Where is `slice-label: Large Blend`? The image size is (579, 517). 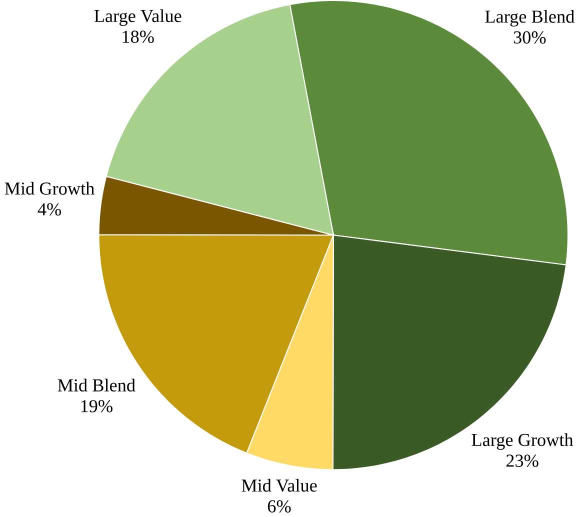
slice-label: Large Blend is located at coordinates (529, 18).